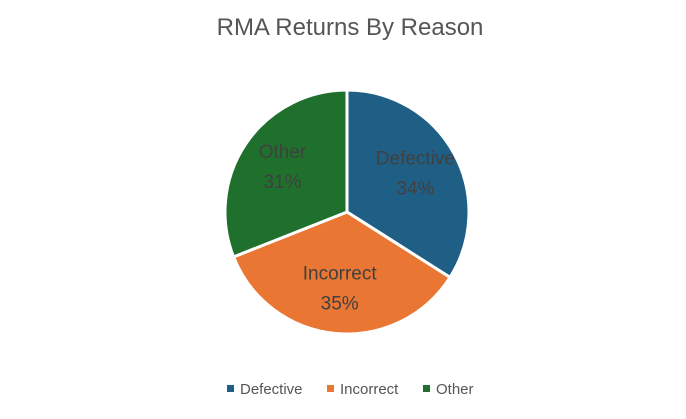  What do you see at coordinates (282, 182) in the screenshot?
I see `data-label-percent: 31%` at bounding box center [282, 182].